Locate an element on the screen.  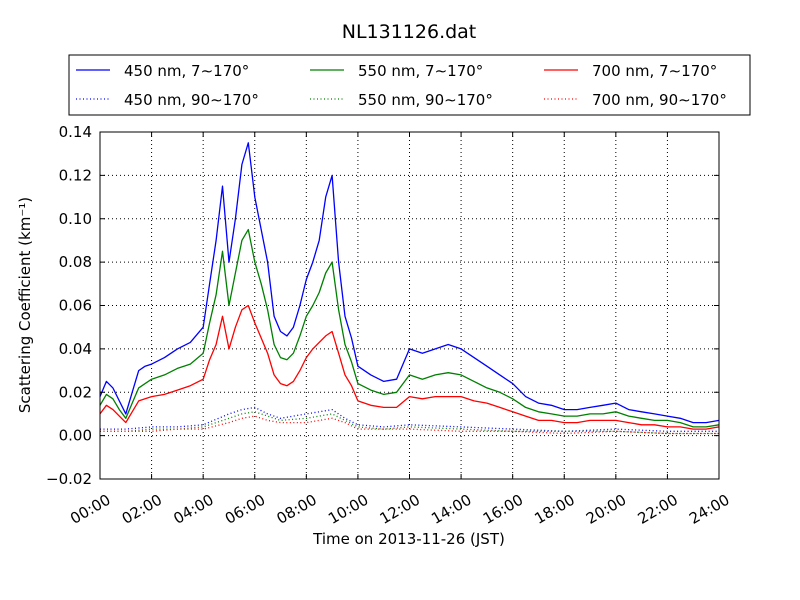
y-tick-label: 0.12 is located at coordinates (75, 175).